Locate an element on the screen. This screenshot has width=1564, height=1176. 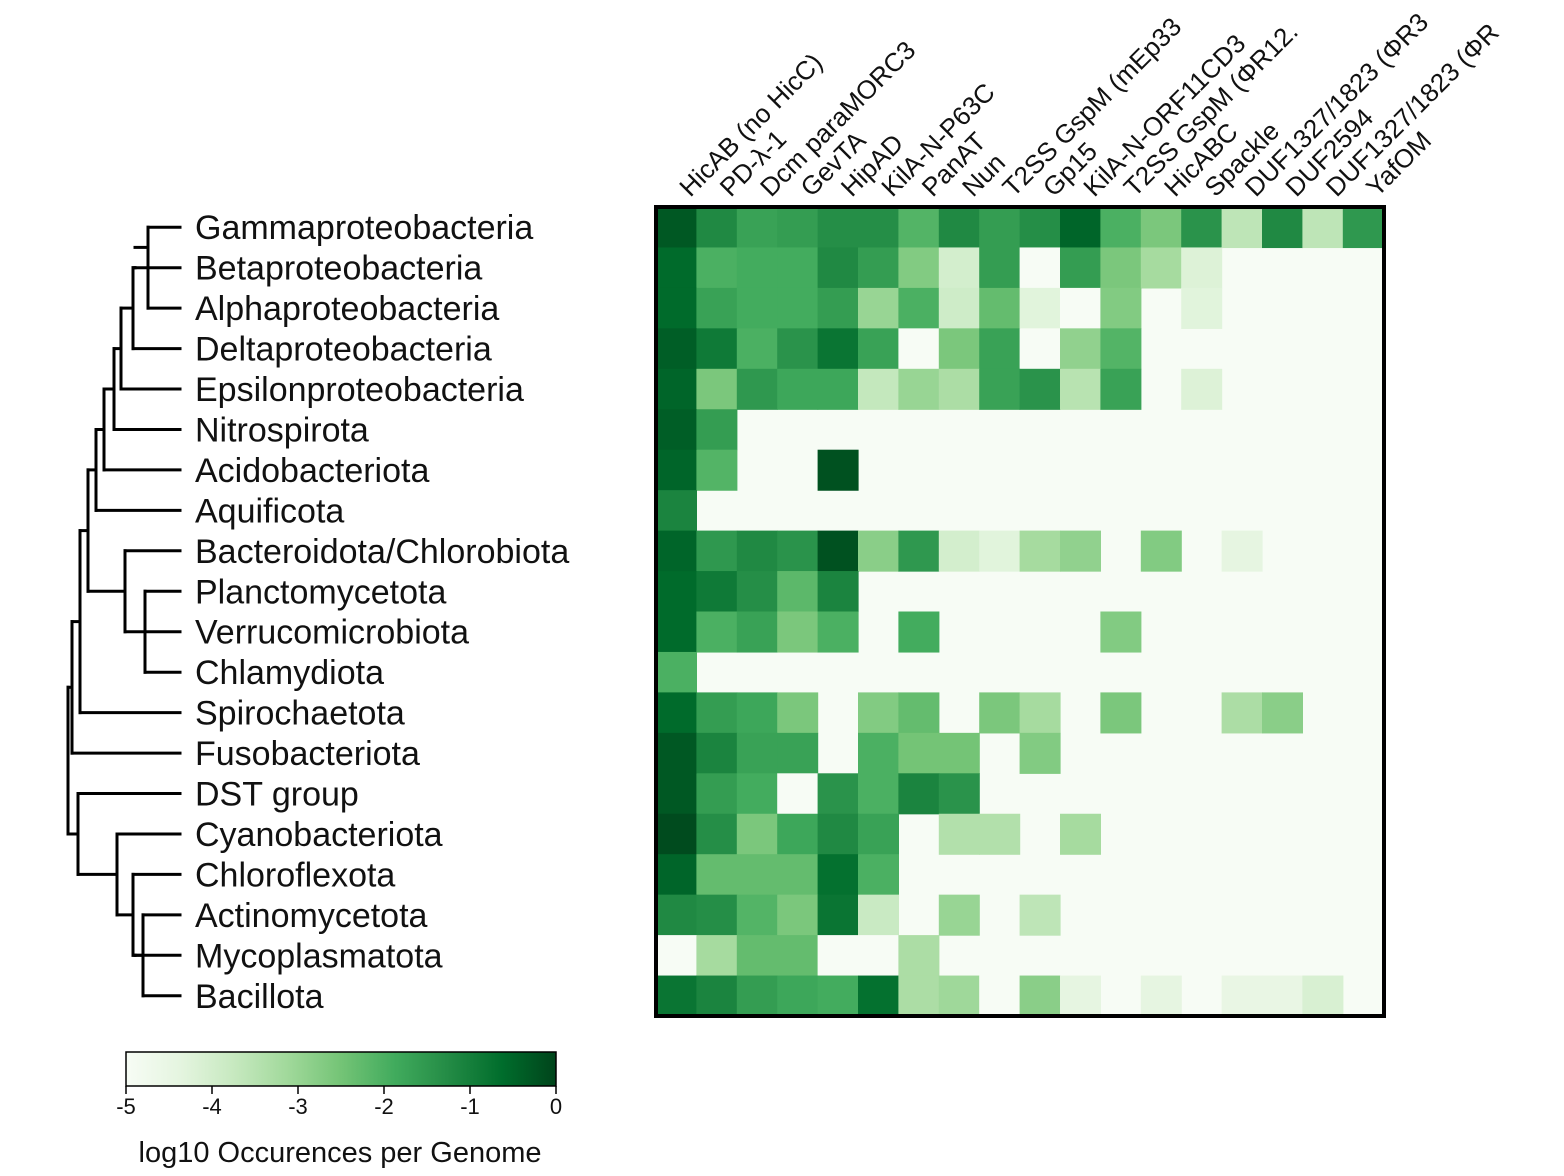
row-label: DST group is located at coordinates (277, 795).